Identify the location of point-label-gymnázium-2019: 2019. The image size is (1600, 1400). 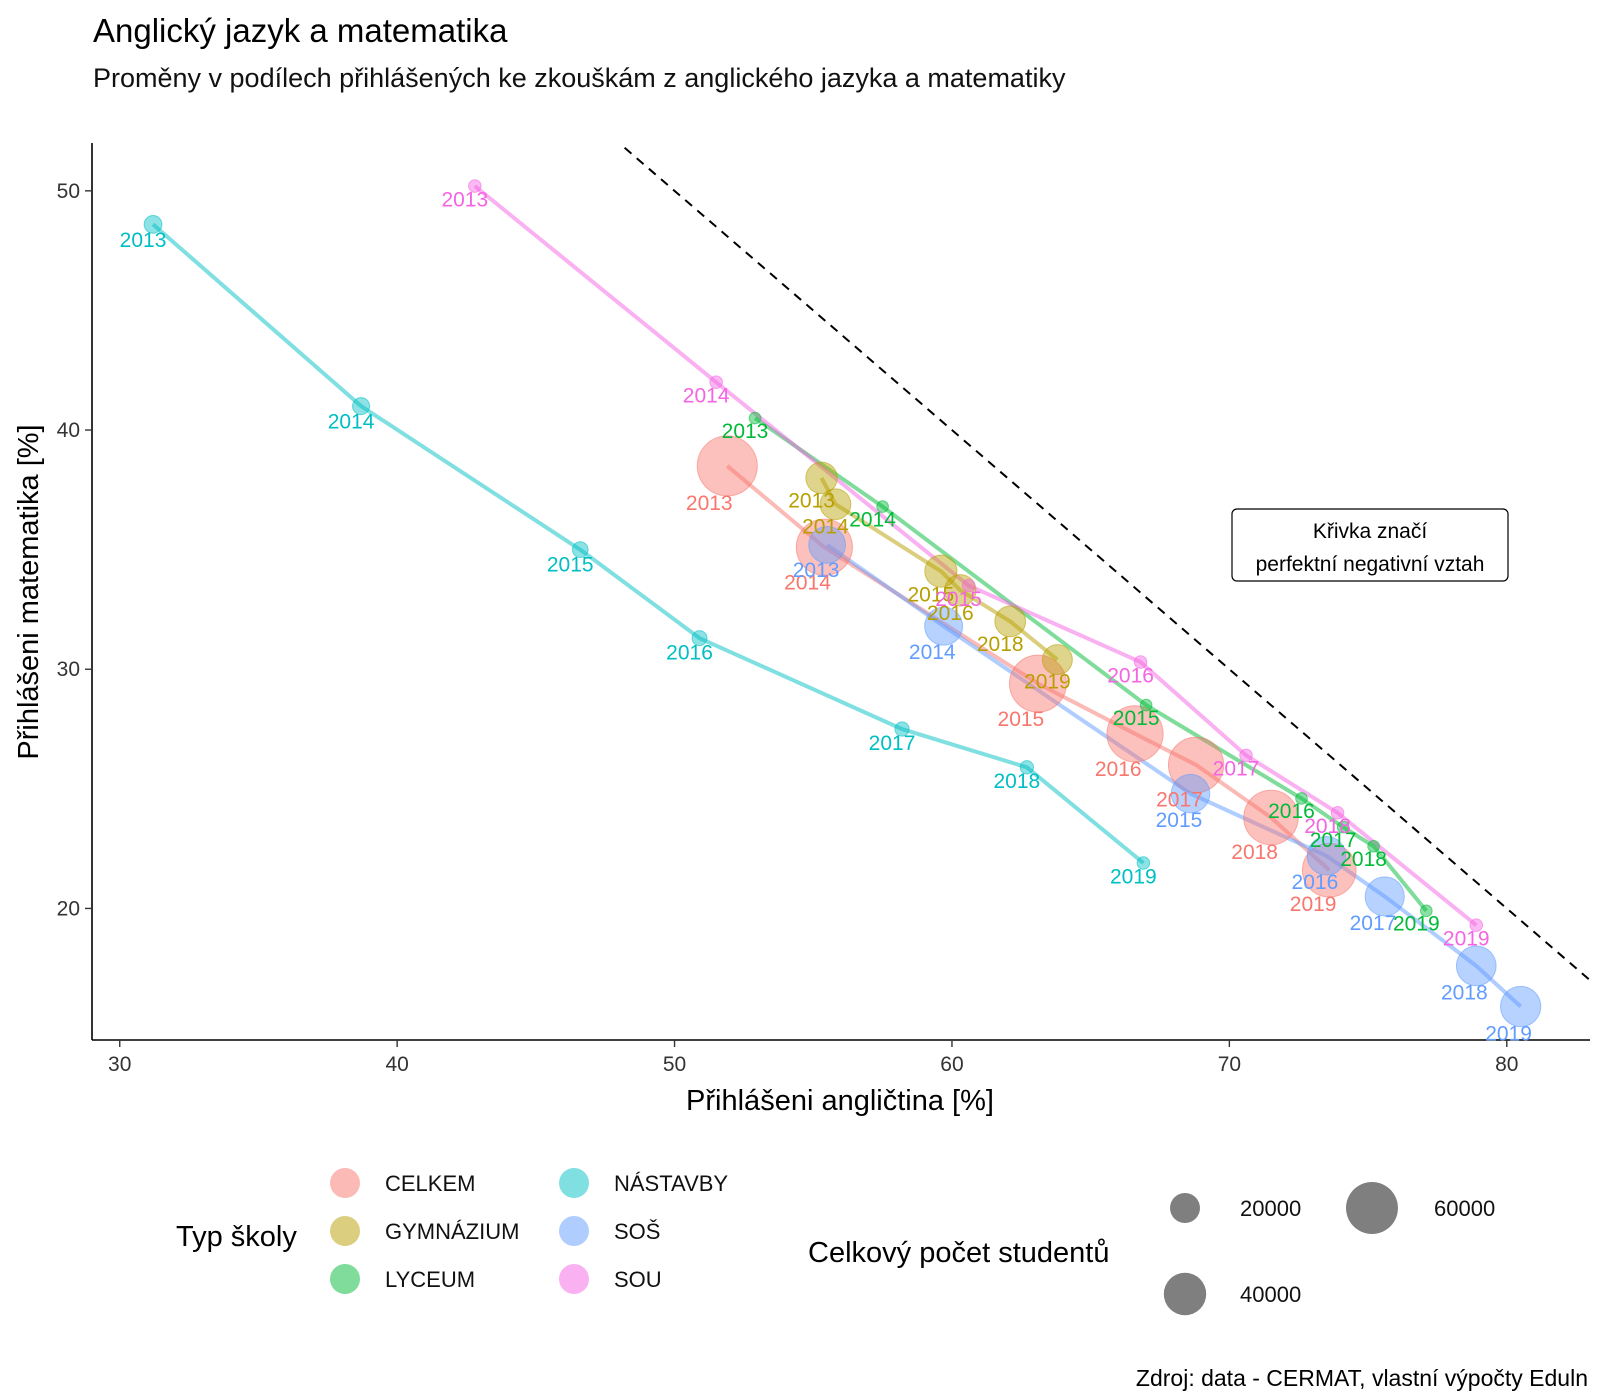
(1047, 682).